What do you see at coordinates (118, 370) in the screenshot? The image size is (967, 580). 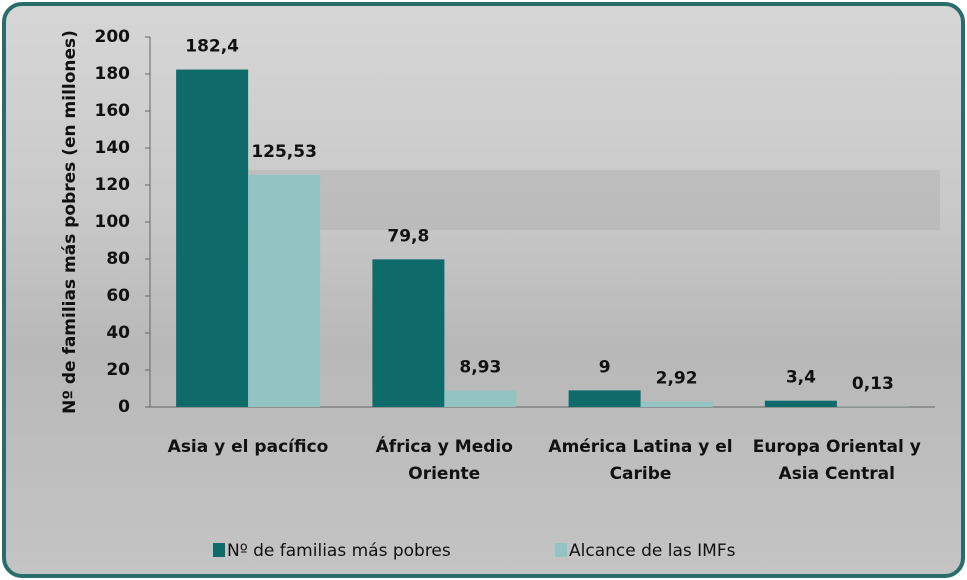 I see `y-tick-label: 20` at bounding box center [118, 370].